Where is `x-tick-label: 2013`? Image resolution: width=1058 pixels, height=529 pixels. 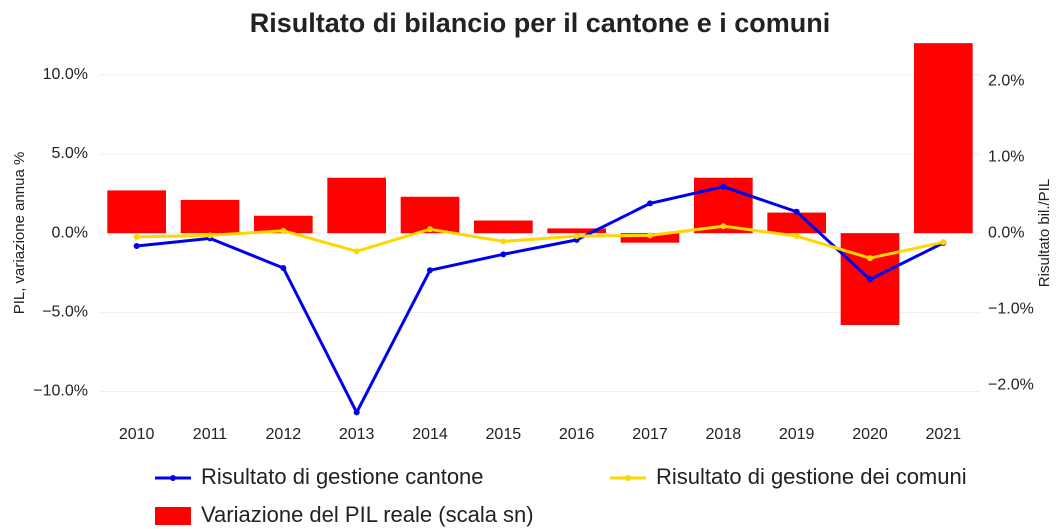
x-tick-label: 2013 is located at coordinates (357, 434).